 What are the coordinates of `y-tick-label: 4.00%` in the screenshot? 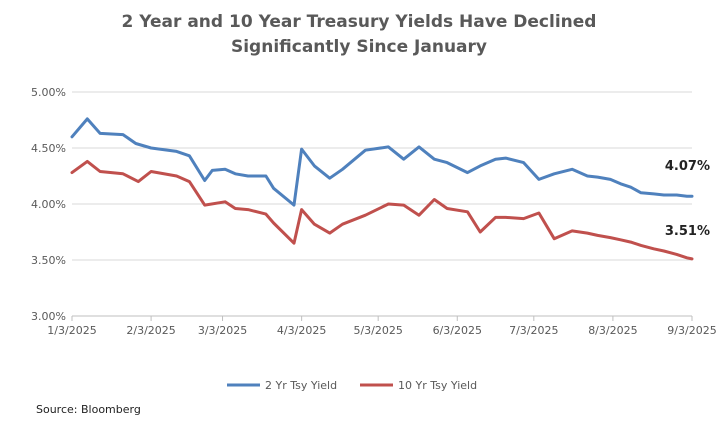 It's located at (48, 204).